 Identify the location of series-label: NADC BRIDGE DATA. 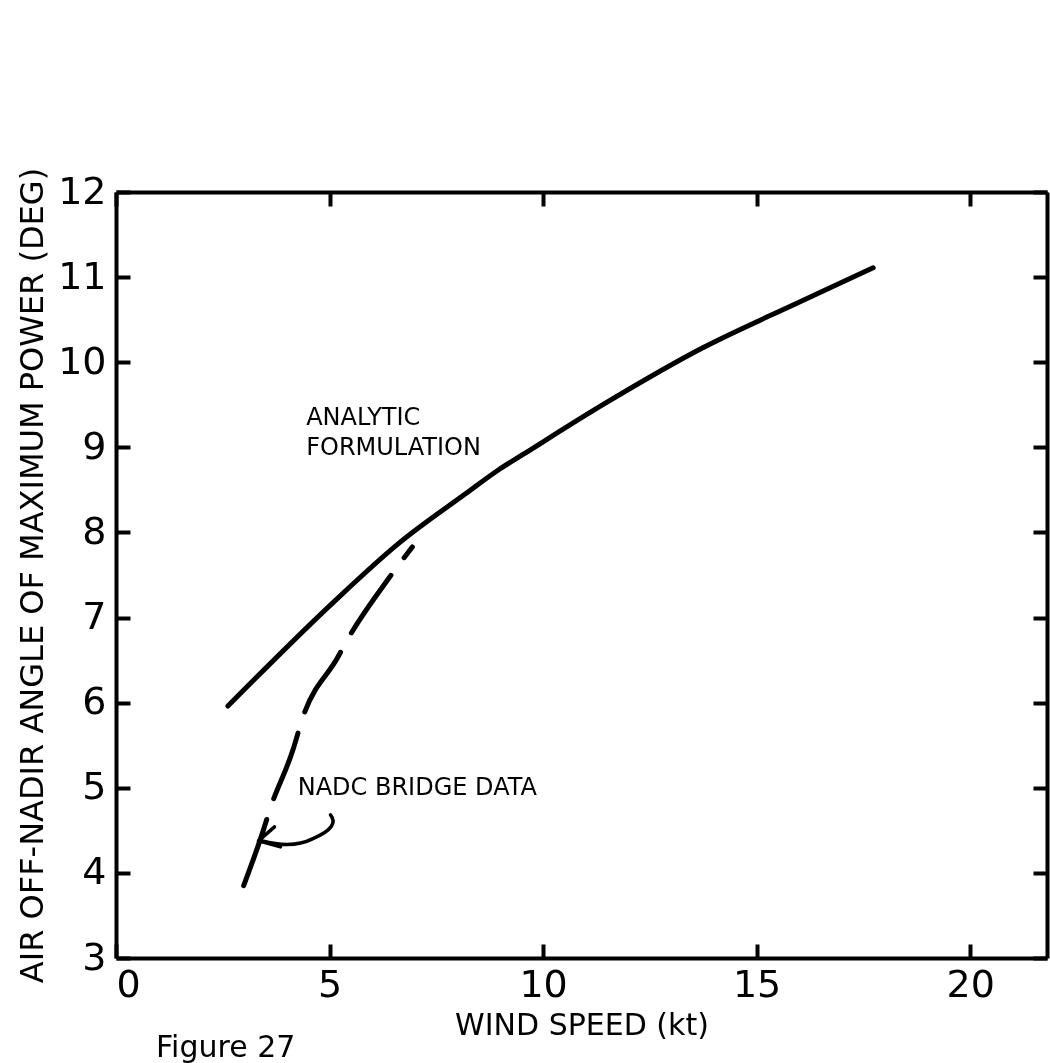
(417, 786).